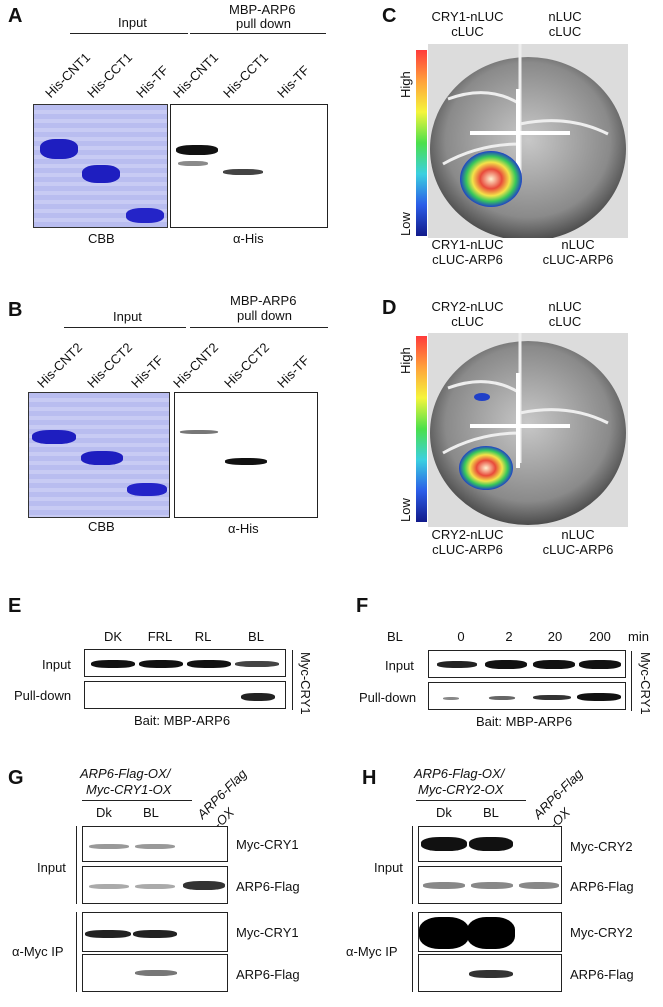 The width and height of the screenshot is (663, 1007). What do you see at coordinates (461, 636) in the screenshot?
I see `f-time-1: 0` at bounding box center [461, 636].